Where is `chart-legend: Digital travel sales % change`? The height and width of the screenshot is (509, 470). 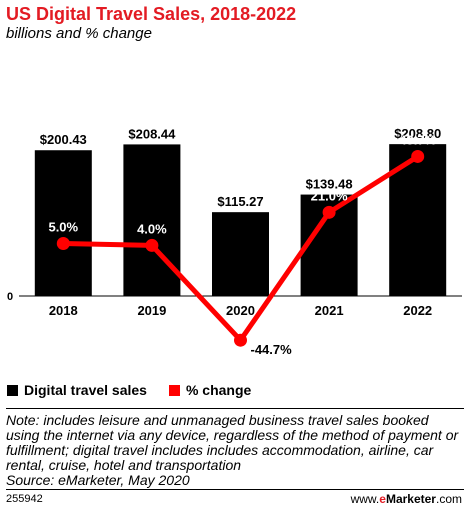
chart-legend: Digital travel sales % change is located at coordinates (140, 390).